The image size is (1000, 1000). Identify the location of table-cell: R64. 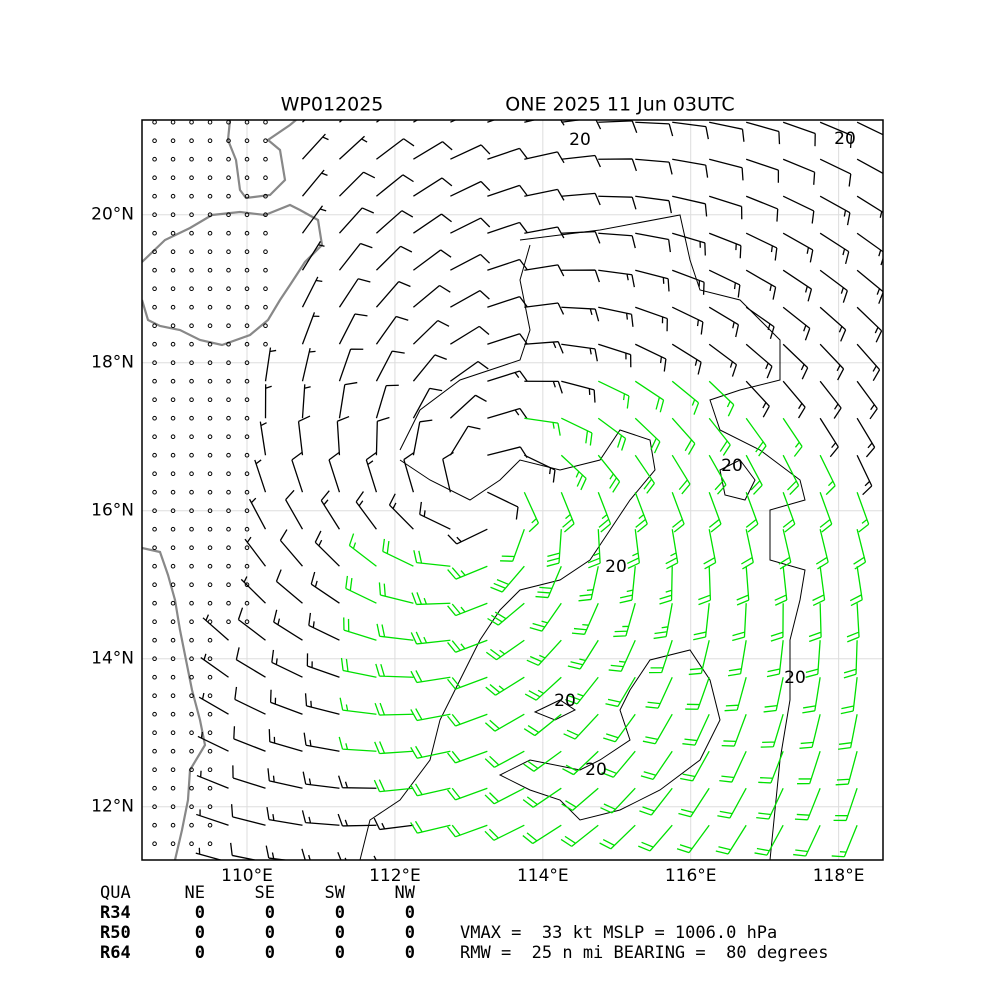
(115, 953).